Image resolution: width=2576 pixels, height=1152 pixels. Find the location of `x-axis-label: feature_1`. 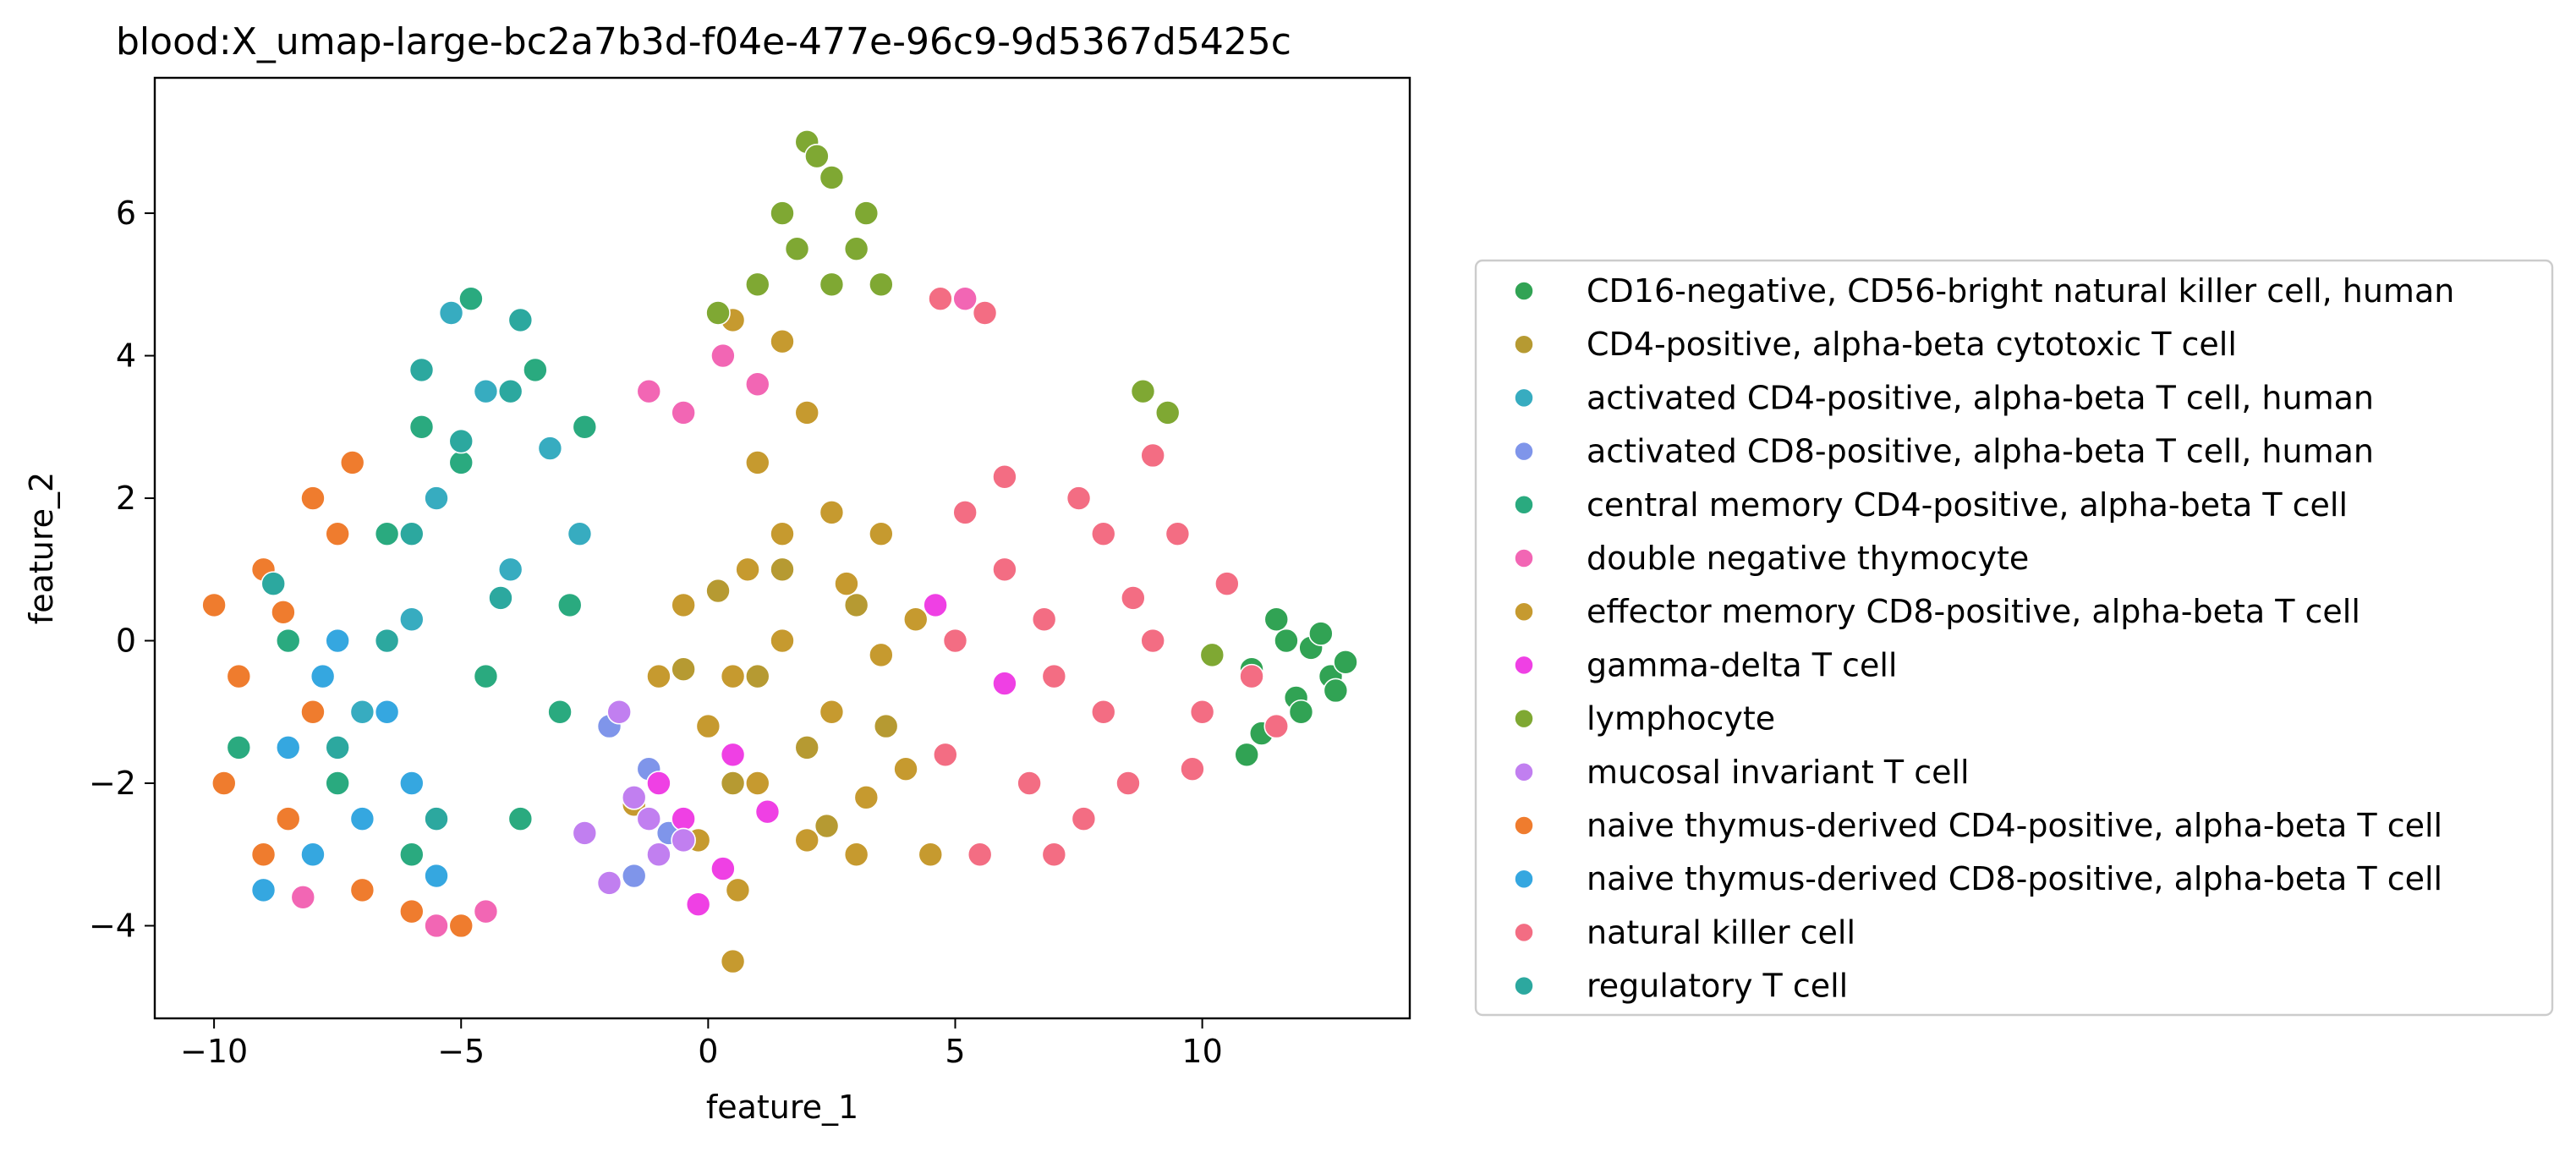

x-axis-label: feature_1 is located at coordinates (782, 1108).